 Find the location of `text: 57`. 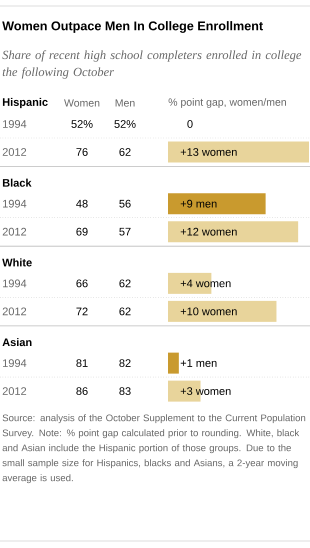

text: 57 is located at coordinates (125, 232).